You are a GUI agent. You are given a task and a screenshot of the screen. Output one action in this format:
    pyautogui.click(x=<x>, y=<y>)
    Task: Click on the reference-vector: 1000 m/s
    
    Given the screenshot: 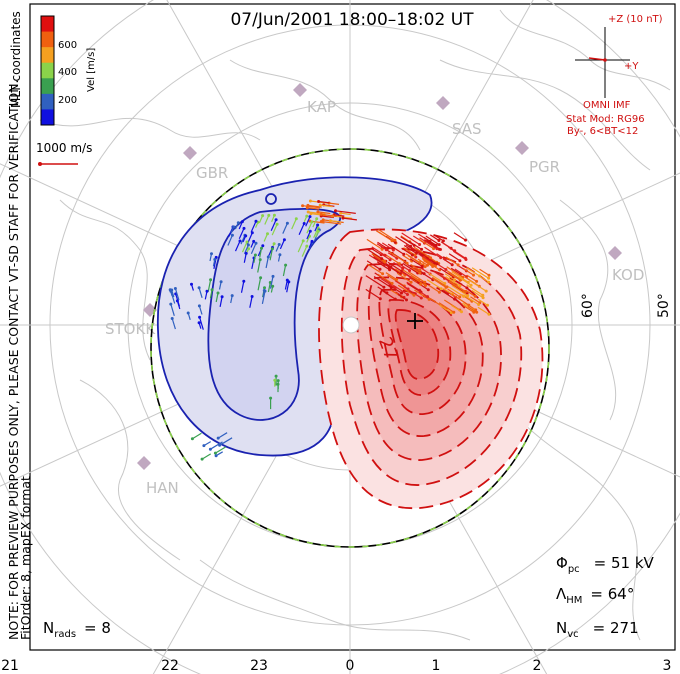 What is the action you would take?
    pyautogui.click(x=64, y=153)
    